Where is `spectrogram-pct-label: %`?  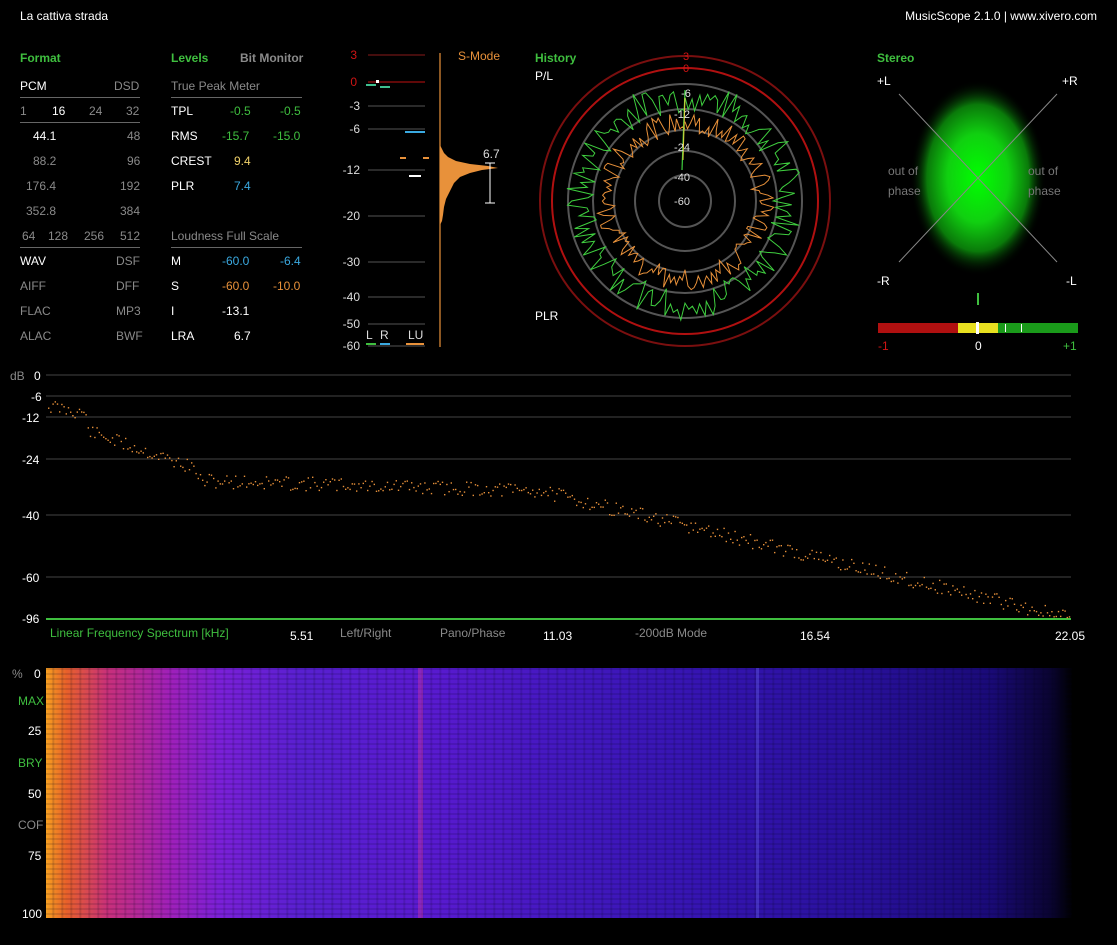 spectrogram-pct-label: % is located at coordinates (17, 674).